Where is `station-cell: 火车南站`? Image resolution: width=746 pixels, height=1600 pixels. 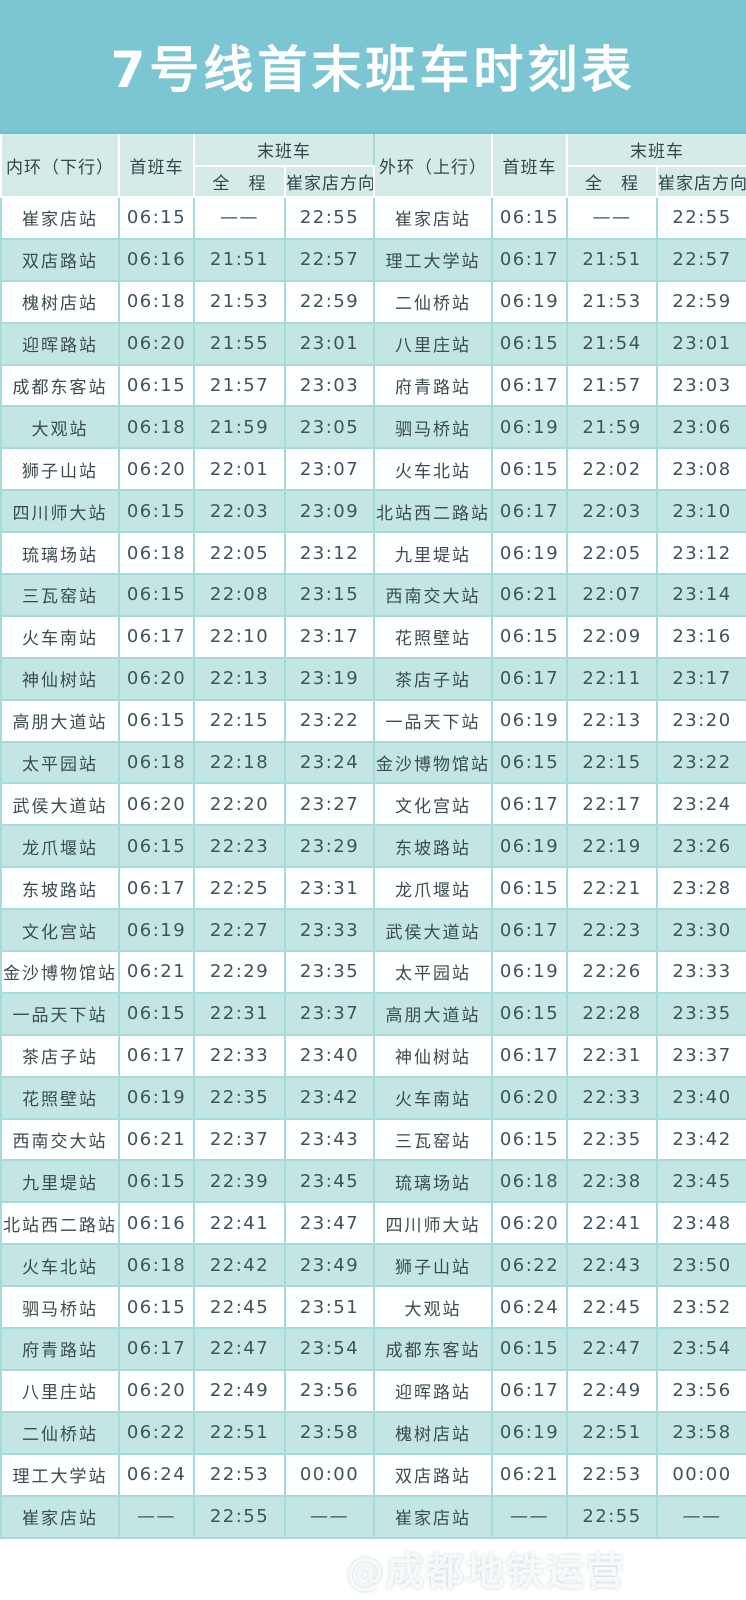 station-cell: 火车南站 is located at coordinates (60, 636).